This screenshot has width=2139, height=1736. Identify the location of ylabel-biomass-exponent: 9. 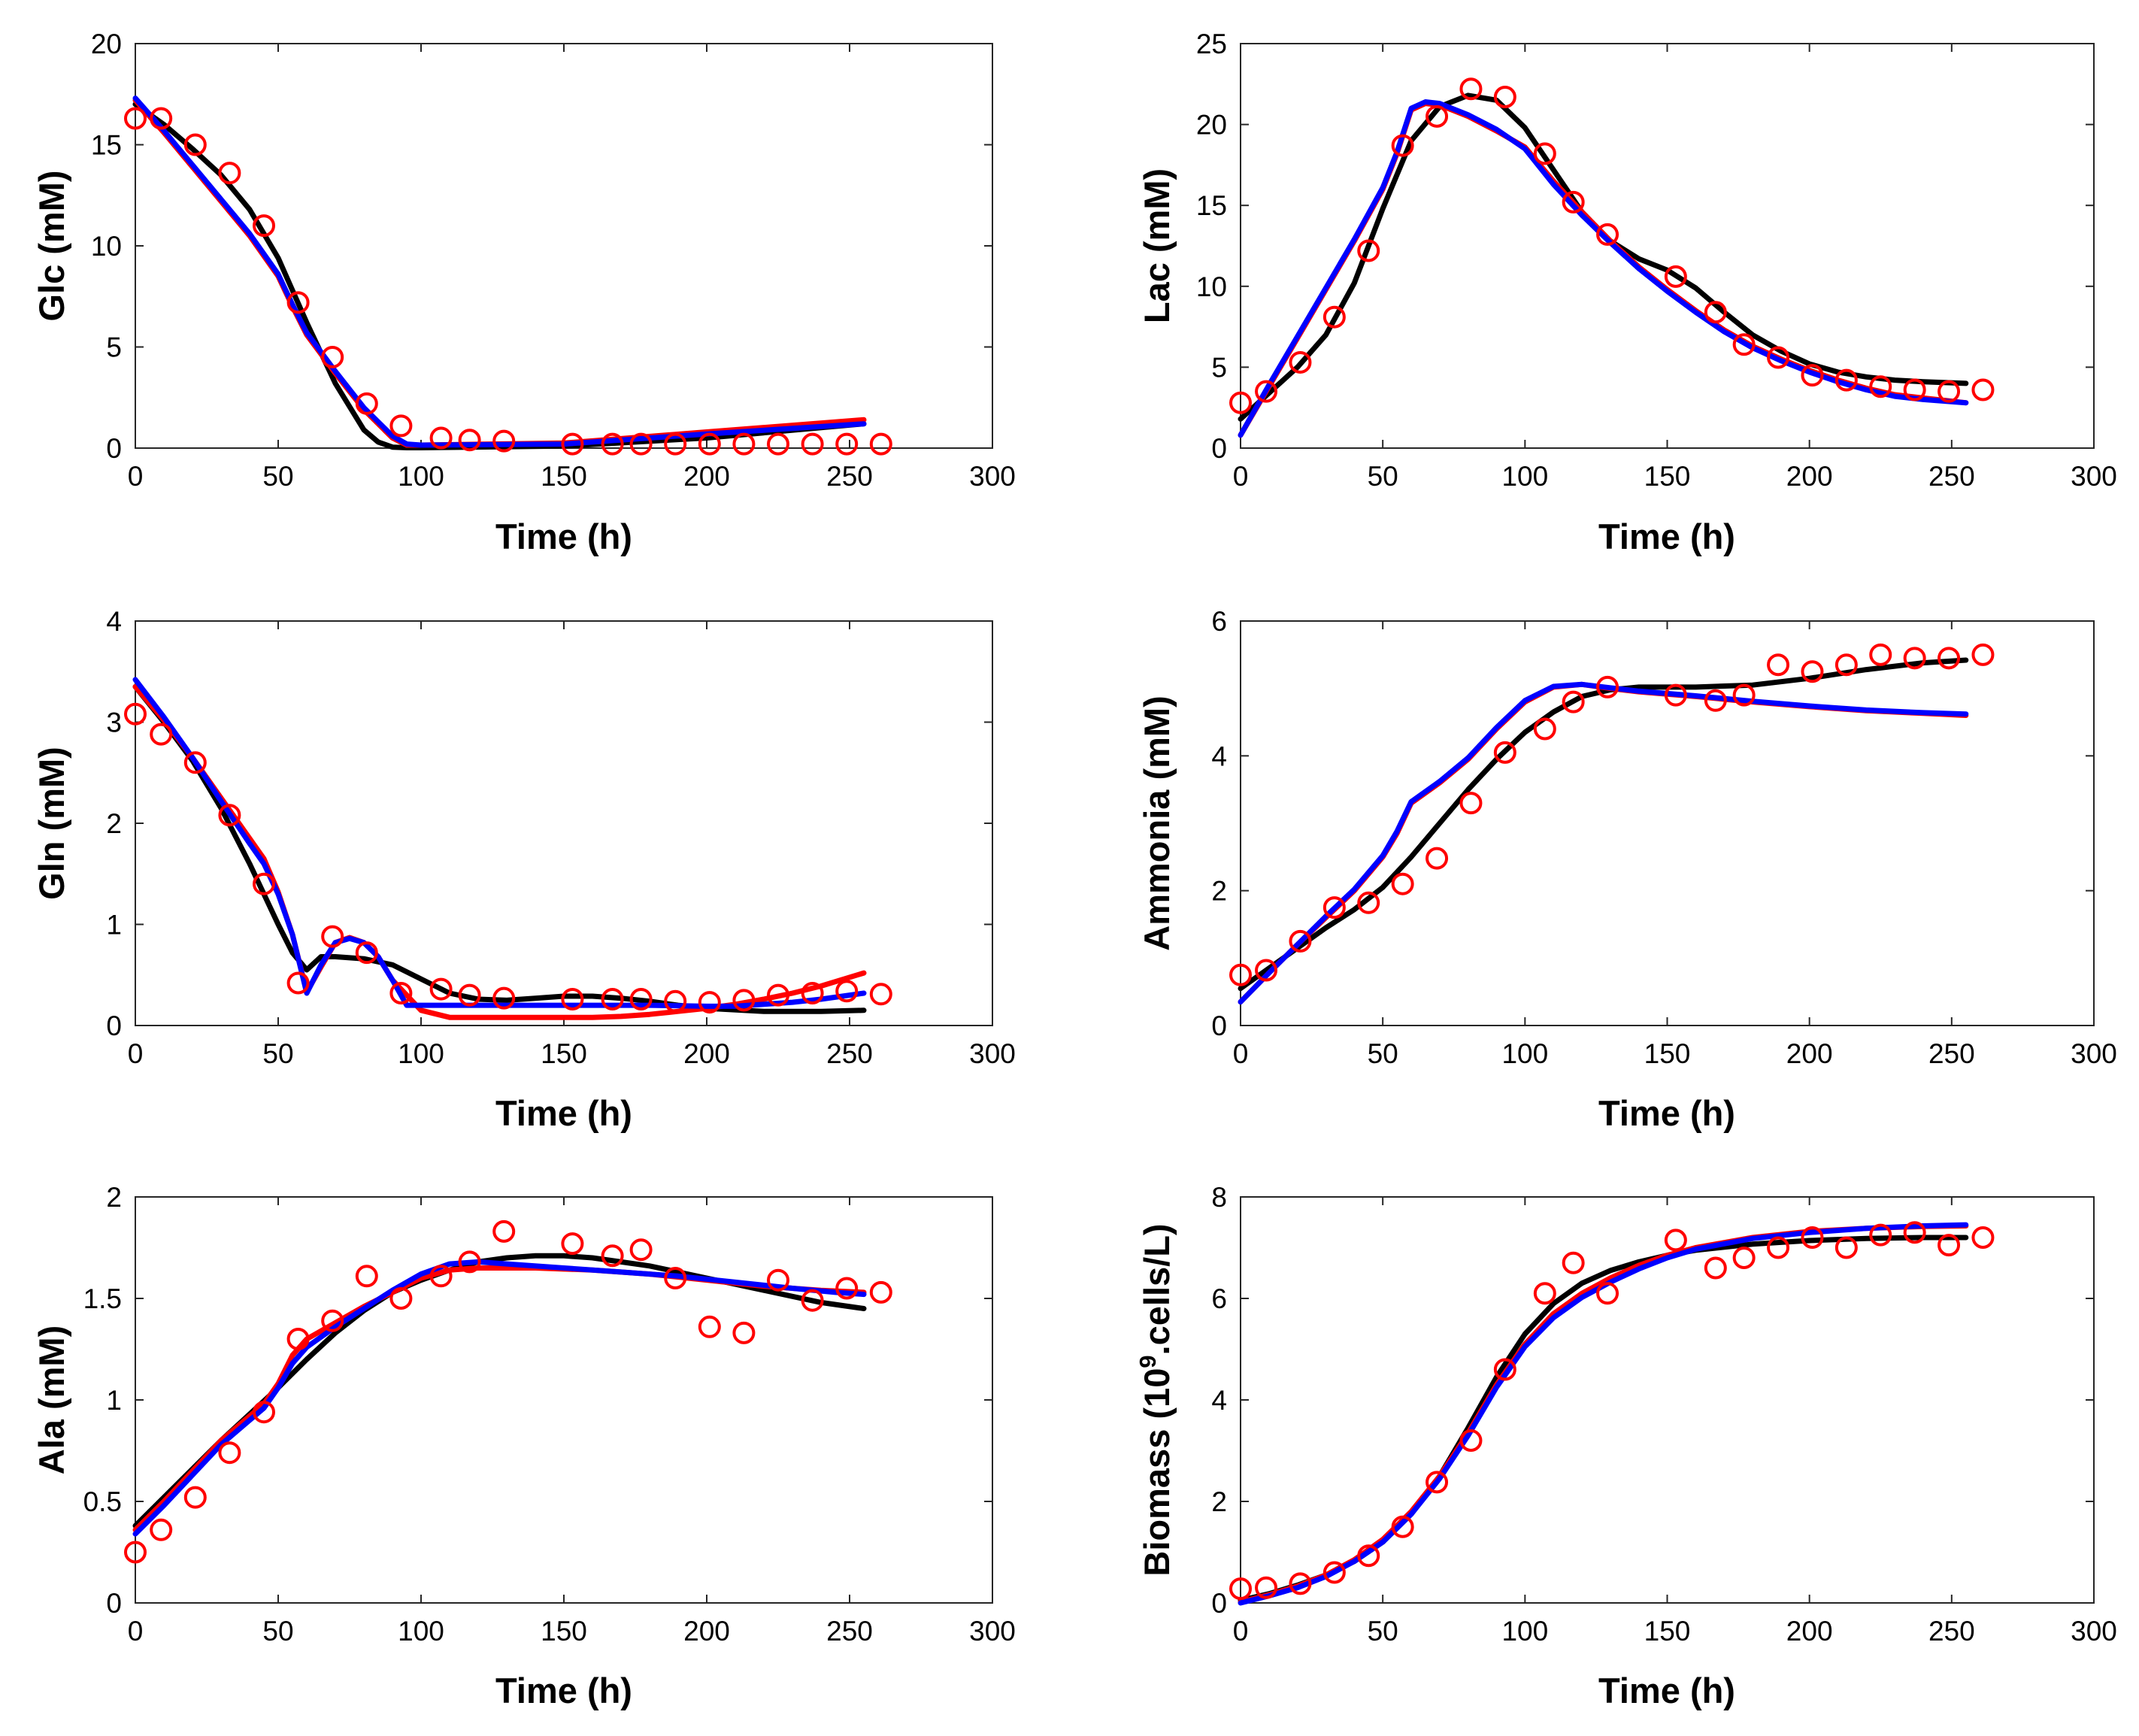
(1148, 1361).